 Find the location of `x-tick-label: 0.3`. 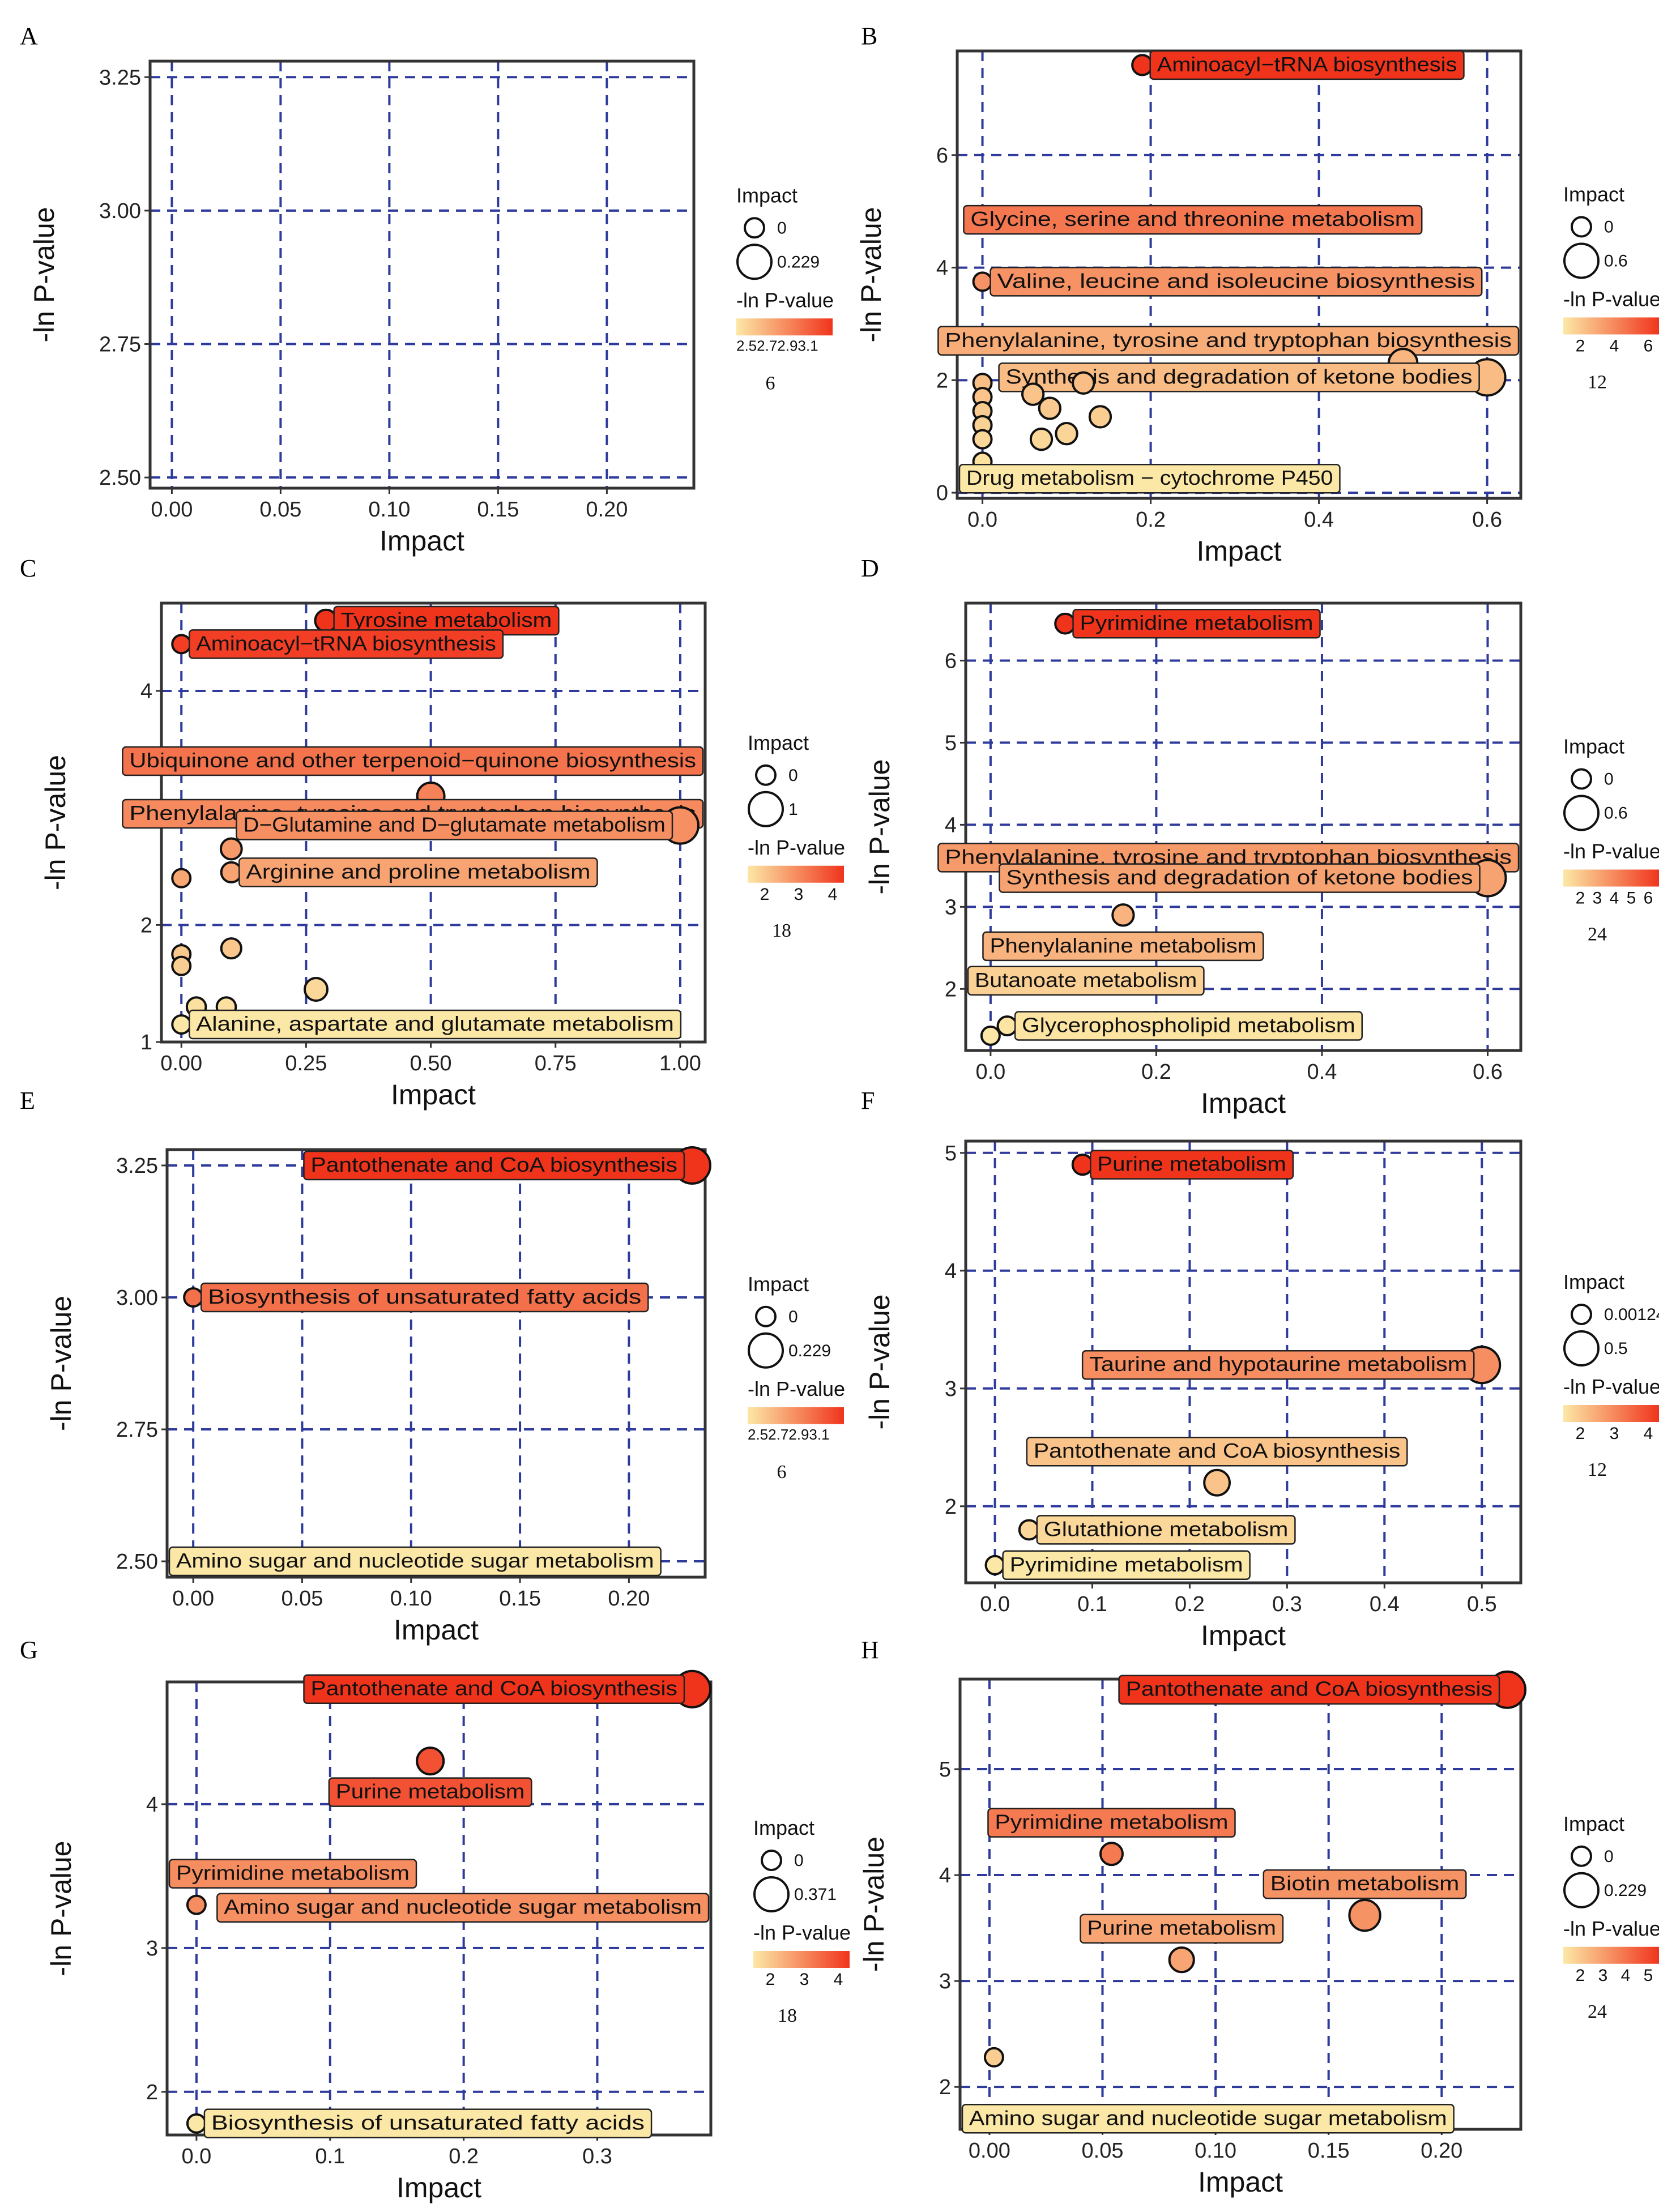

x-tick-label: 0.3 is located at coordinates (597, 2156).